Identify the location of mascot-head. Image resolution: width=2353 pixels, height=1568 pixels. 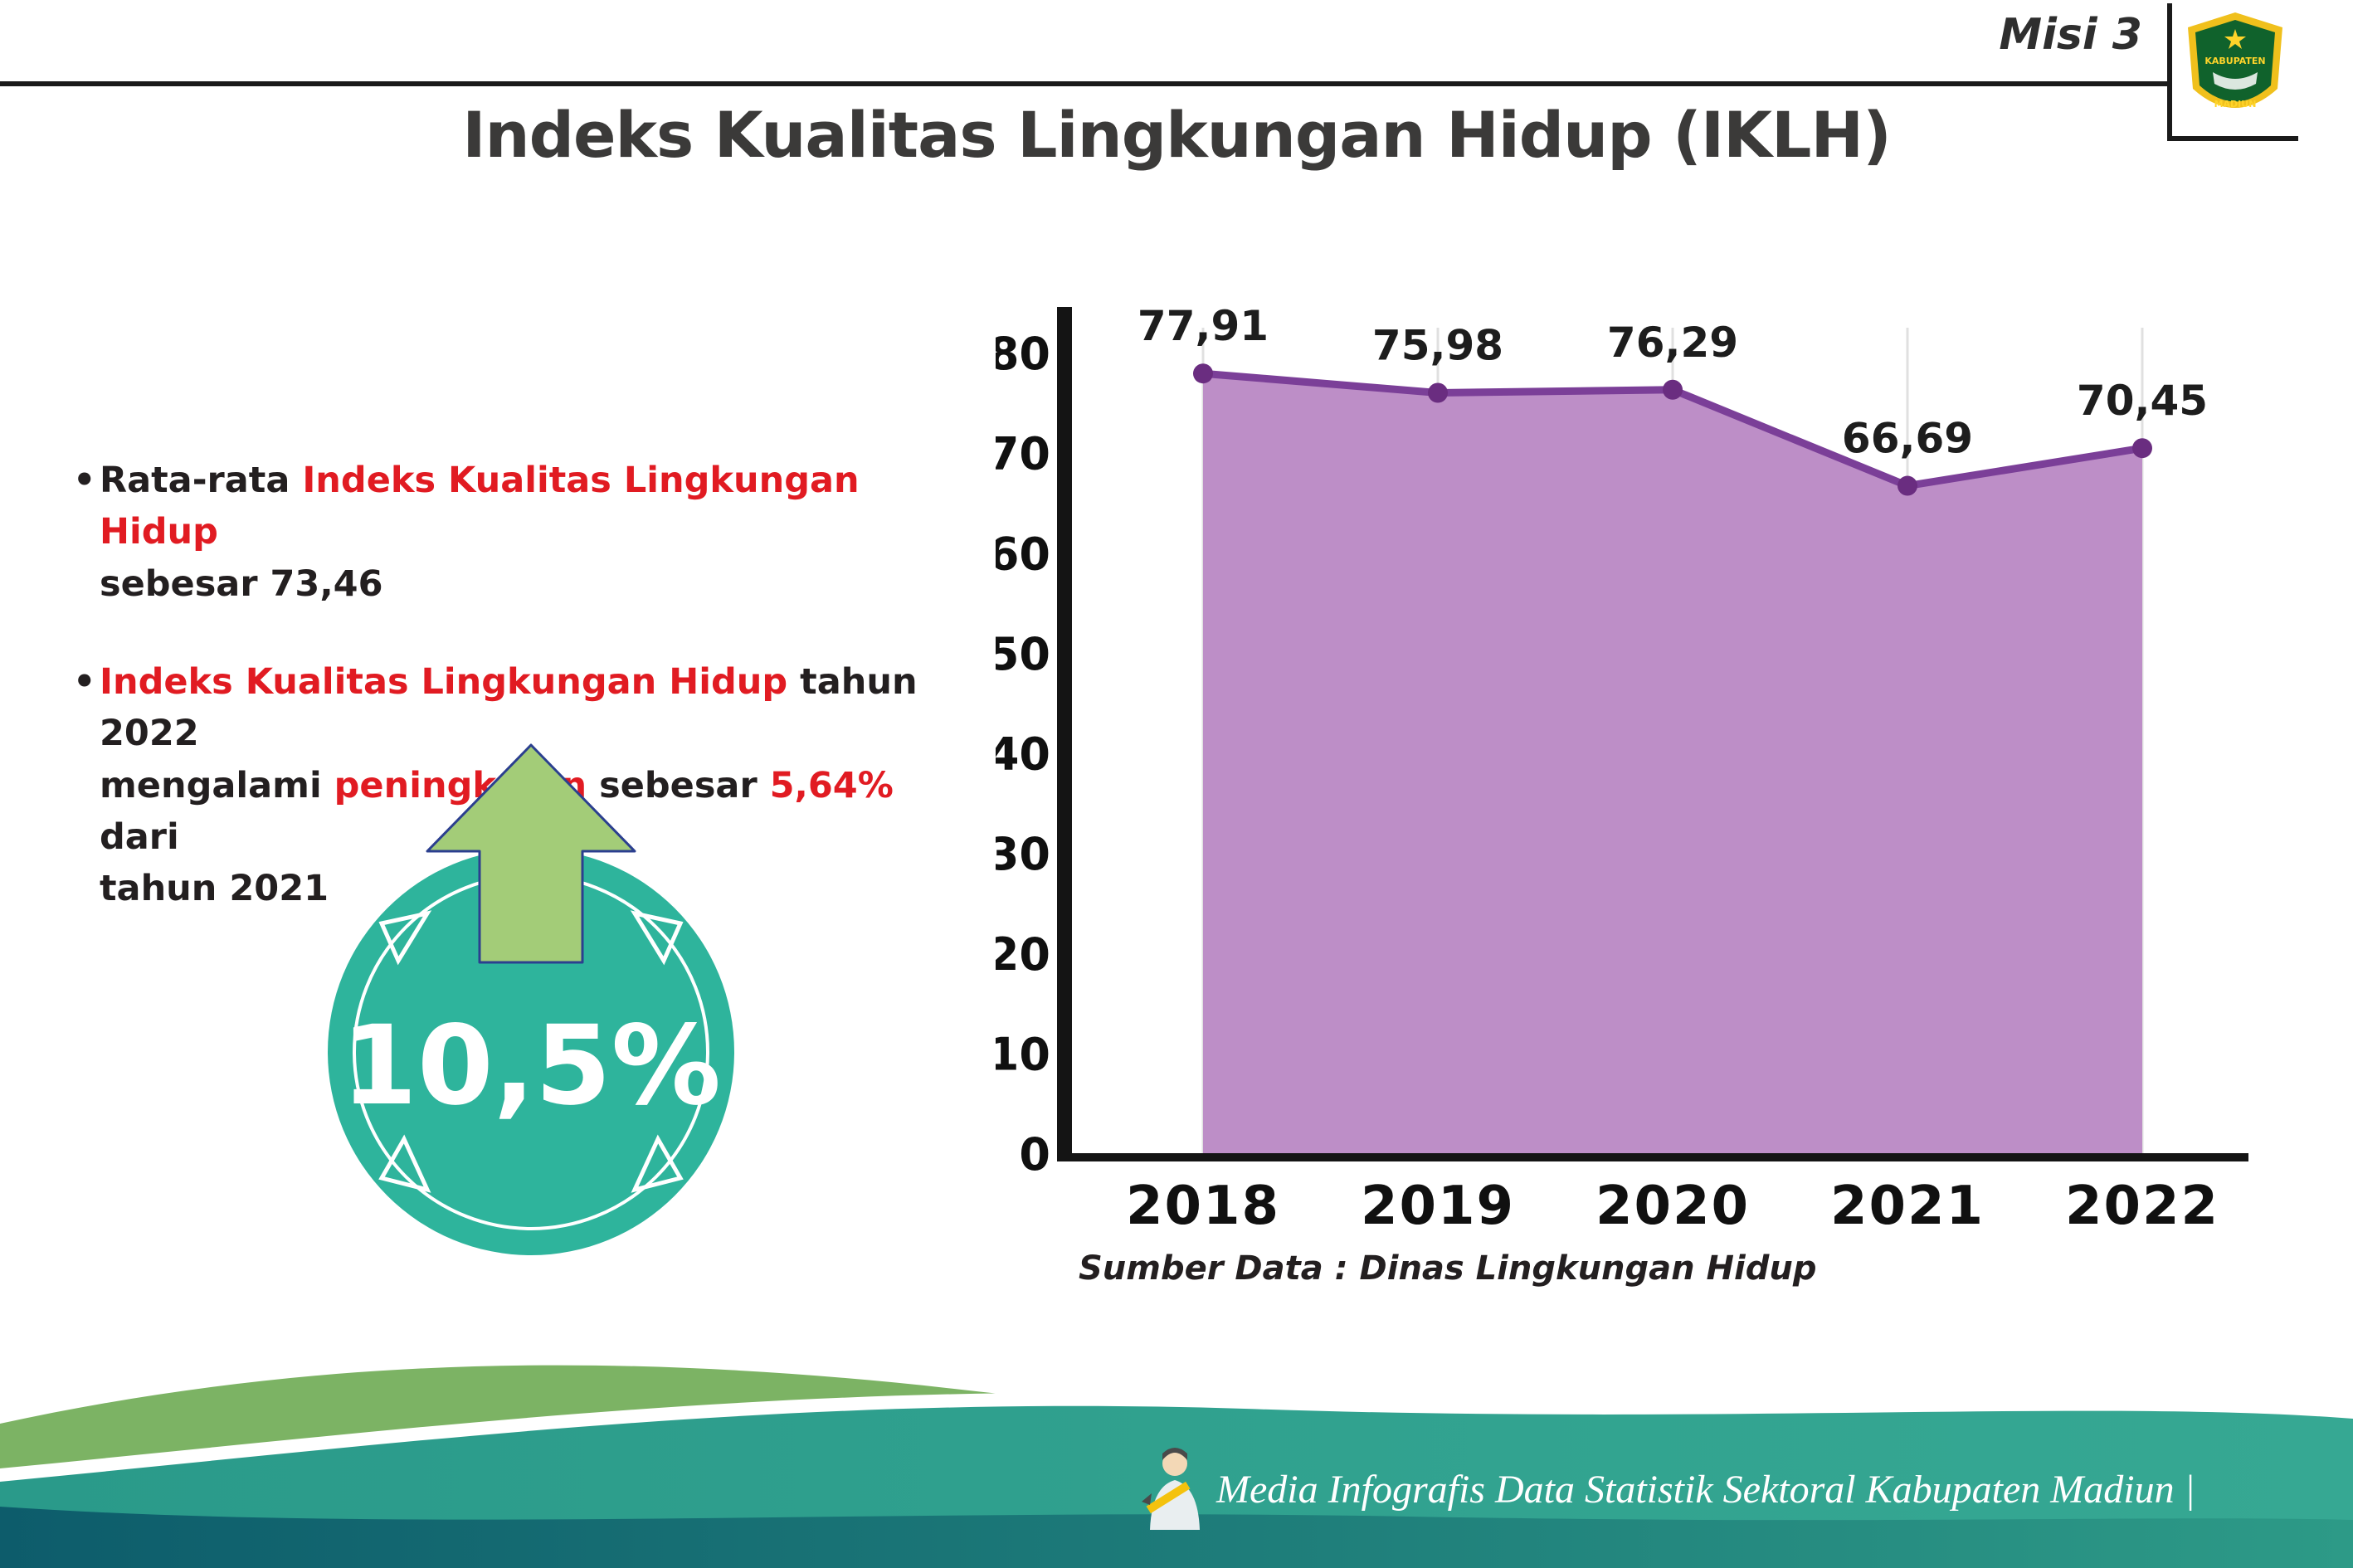
(1174, 1463).